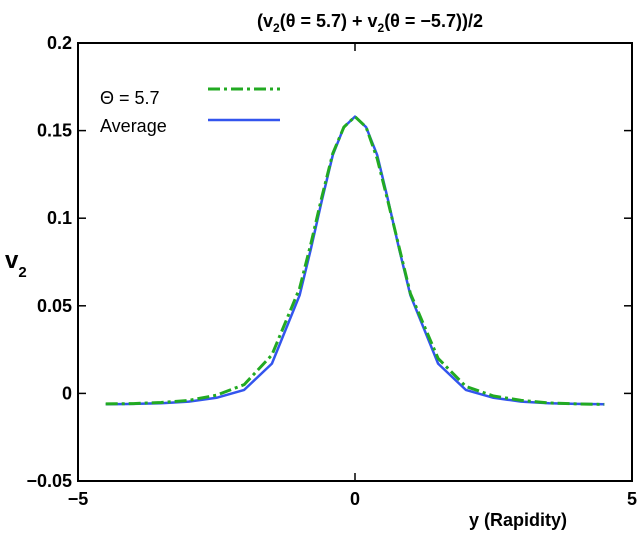 Image resolution: width=644 pixels, height=533 pixels. What do you see at coordinates (265, 21) in the screenshot?
I see `title-open: (v` at bounding box center [265, 21].